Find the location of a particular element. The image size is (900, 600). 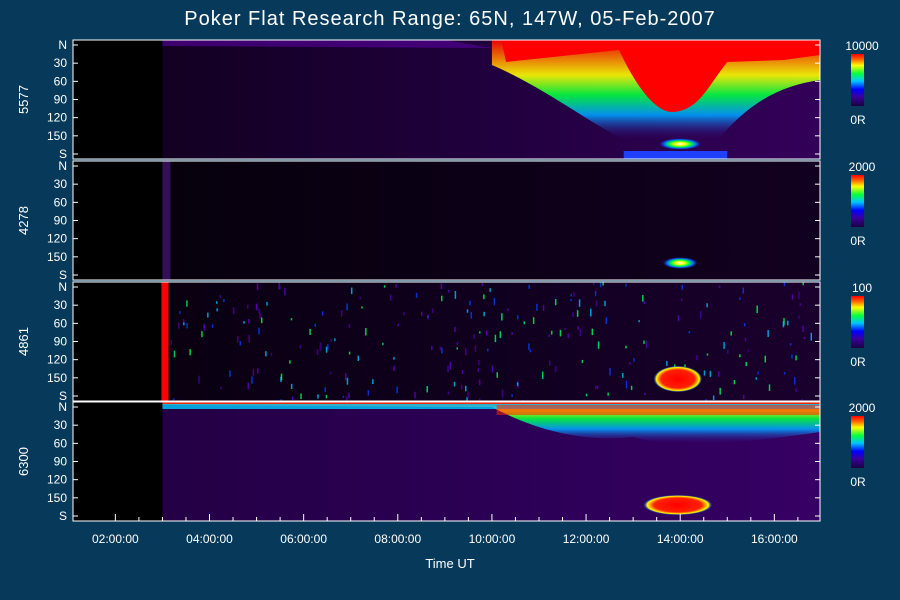

x-tick-label: 04:00:00 is located at coordinates (209, 539).